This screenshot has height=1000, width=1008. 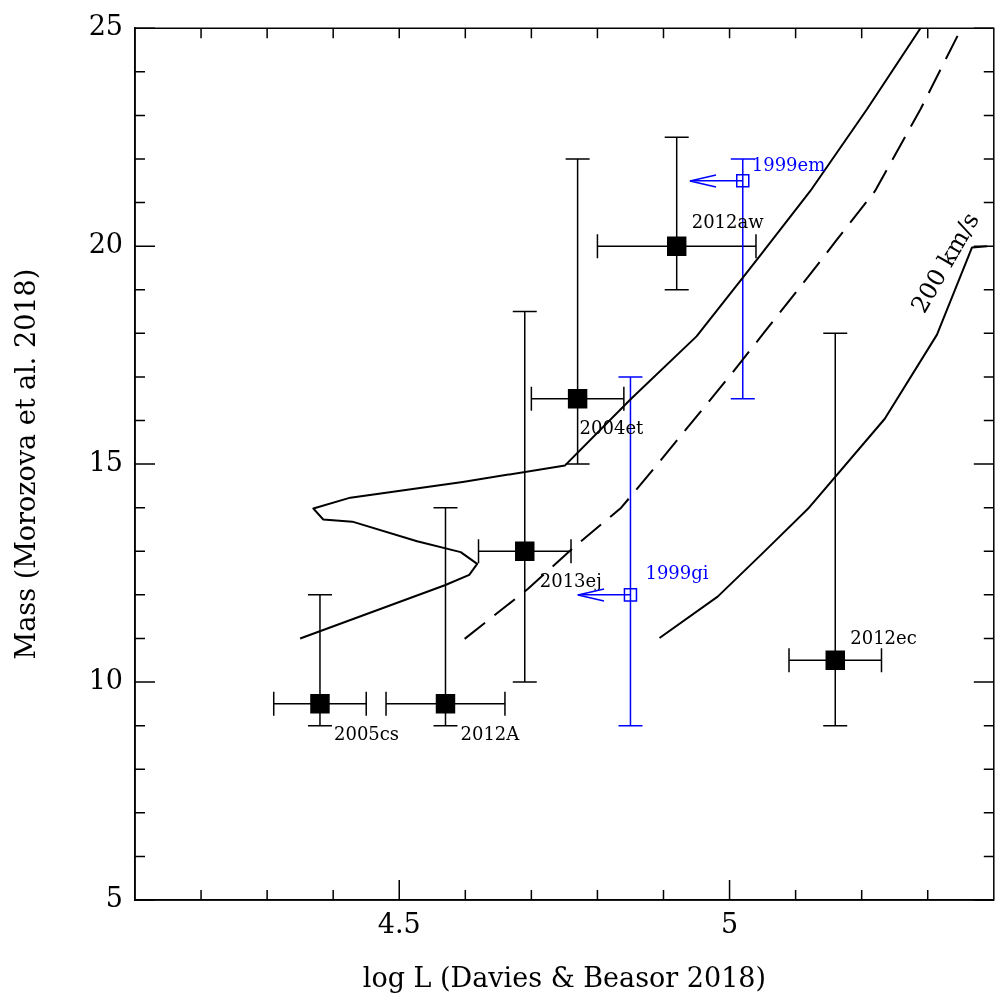 I want to click on series-label: 1999gi, so click(x=677, y=572).